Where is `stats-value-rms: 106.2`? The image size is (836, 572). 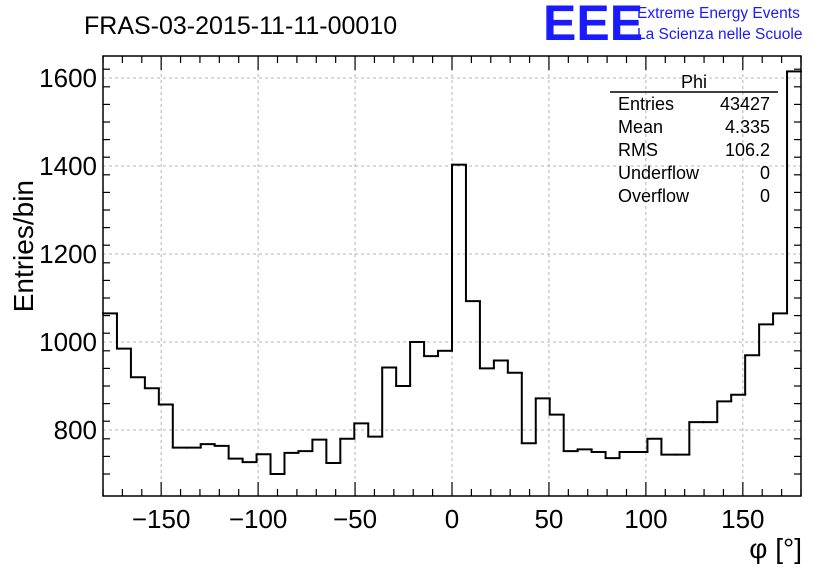
stats-value-rms: 106.2 is located at coordinates (747, 150).